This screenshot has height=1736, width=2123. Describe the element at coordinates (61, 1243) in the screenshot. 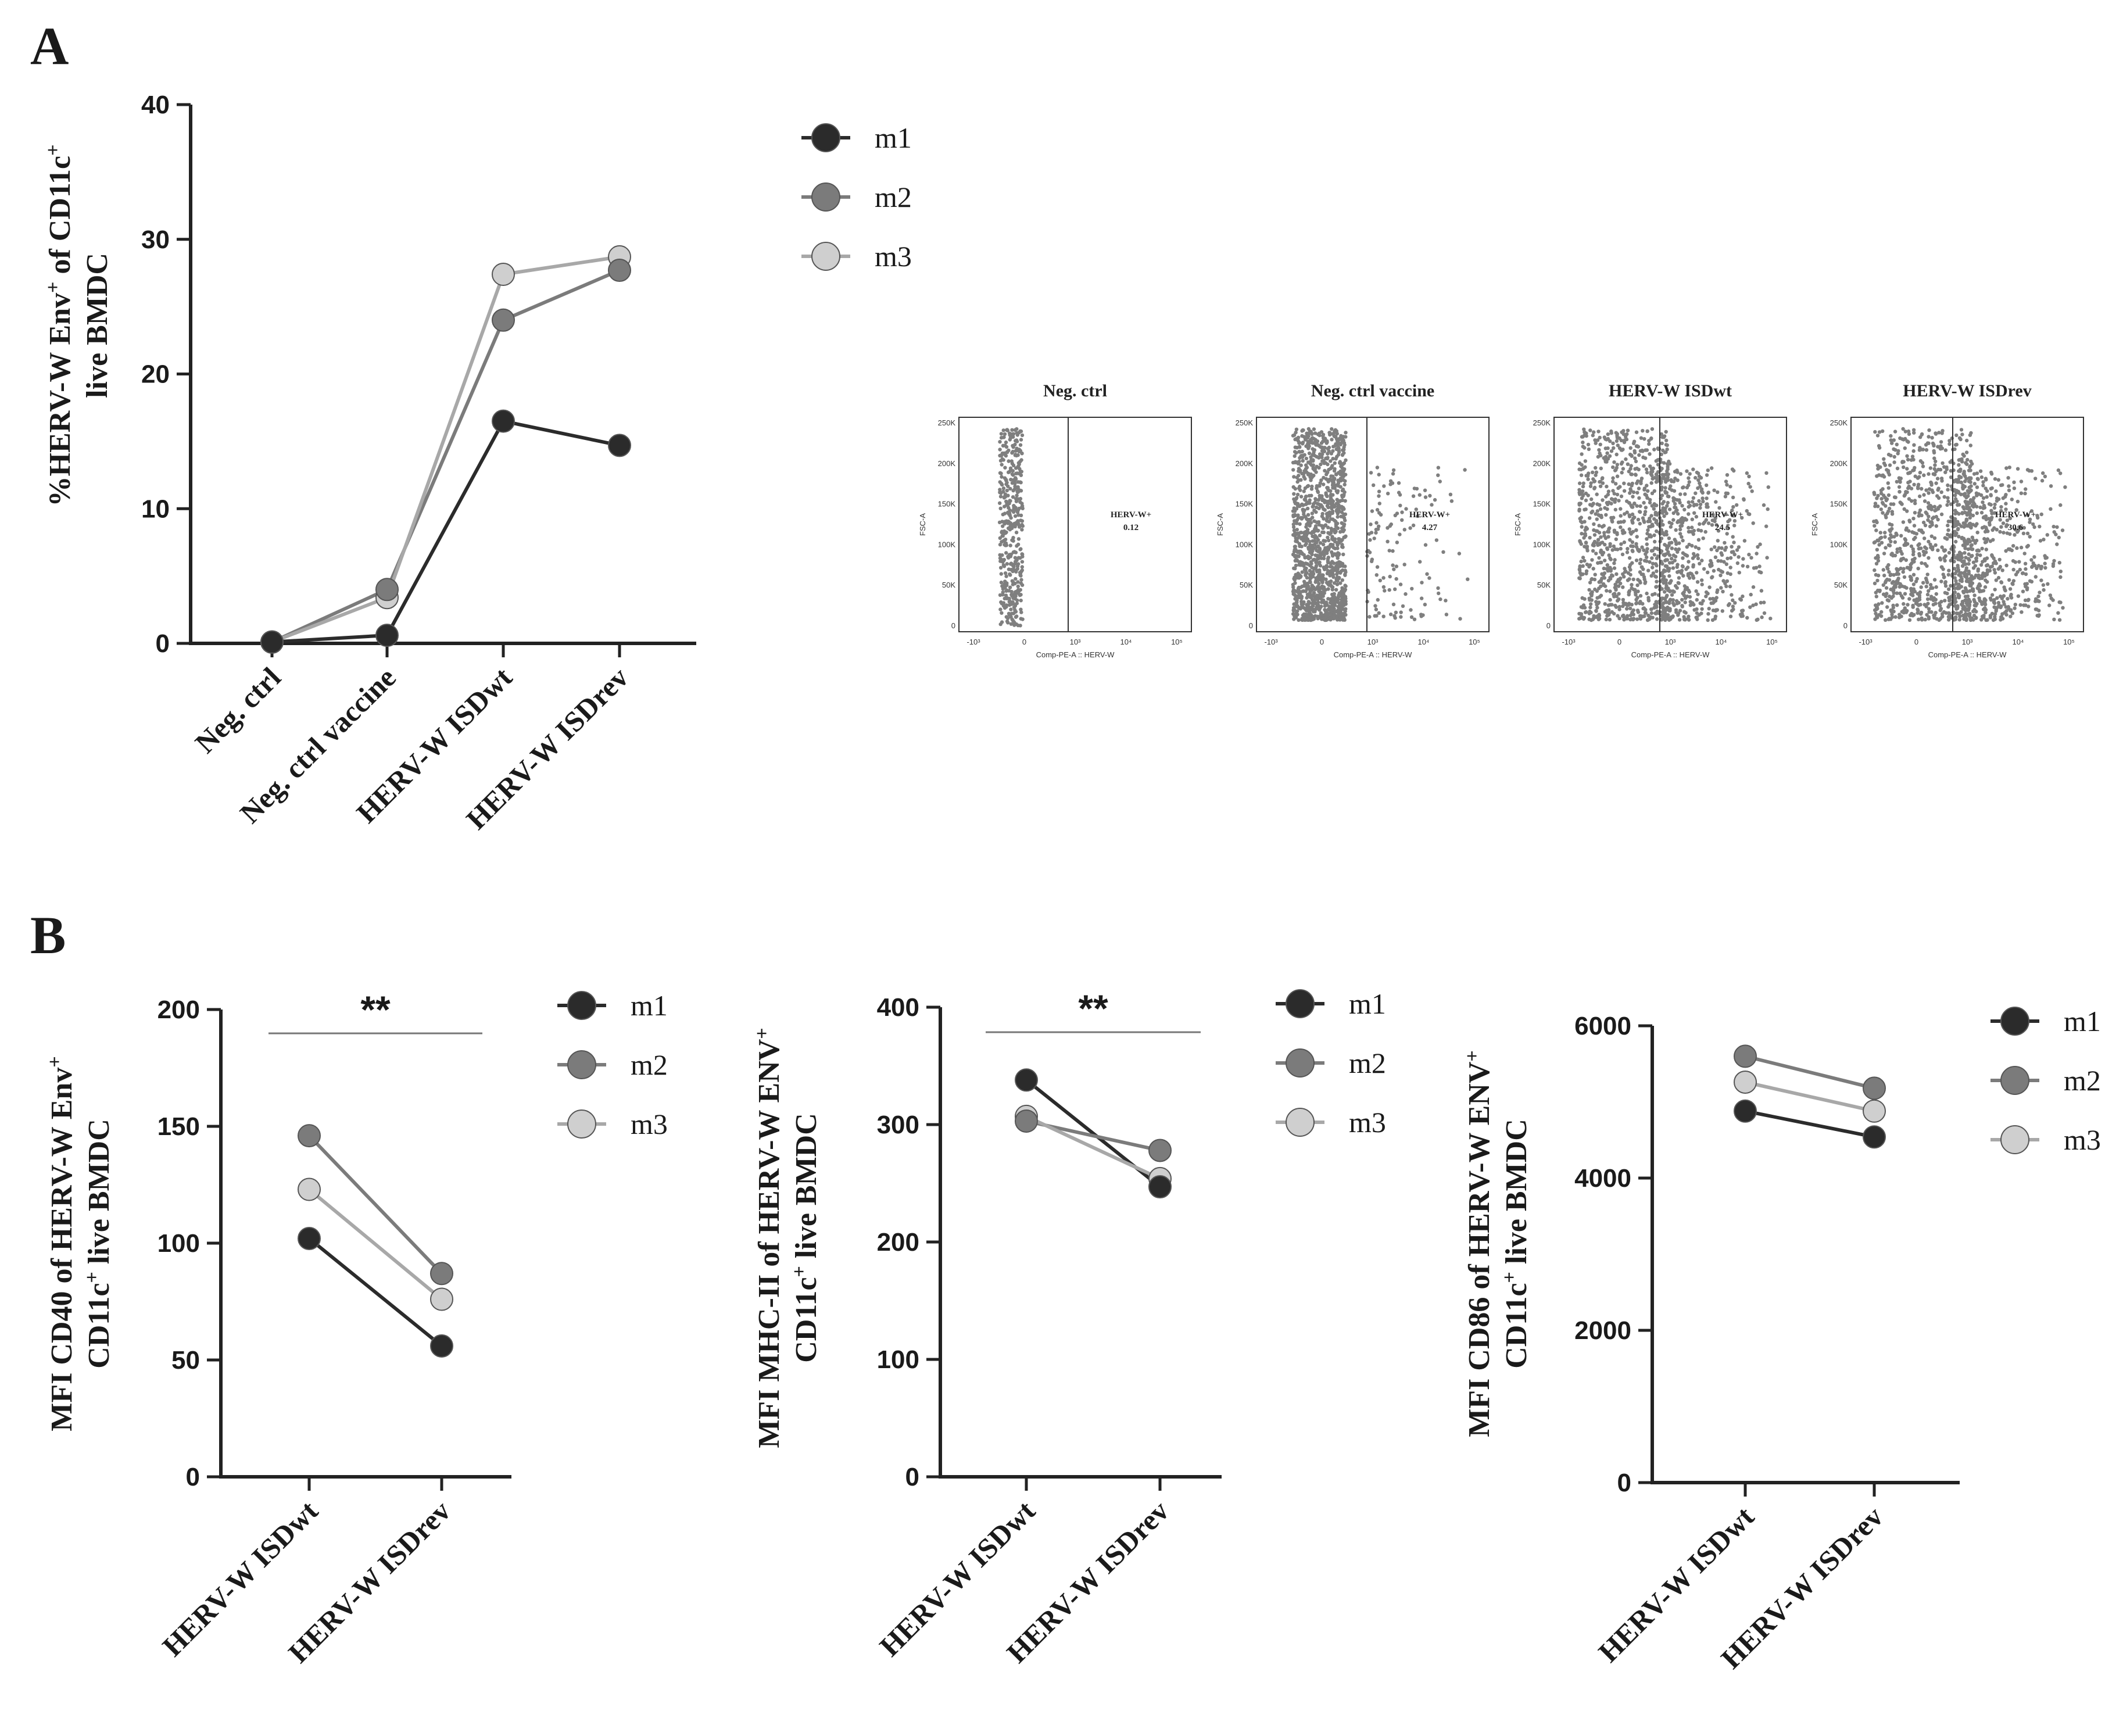

I see `y-axis-label-line1: MFI CD40 of HERV-W Env+` at that location.